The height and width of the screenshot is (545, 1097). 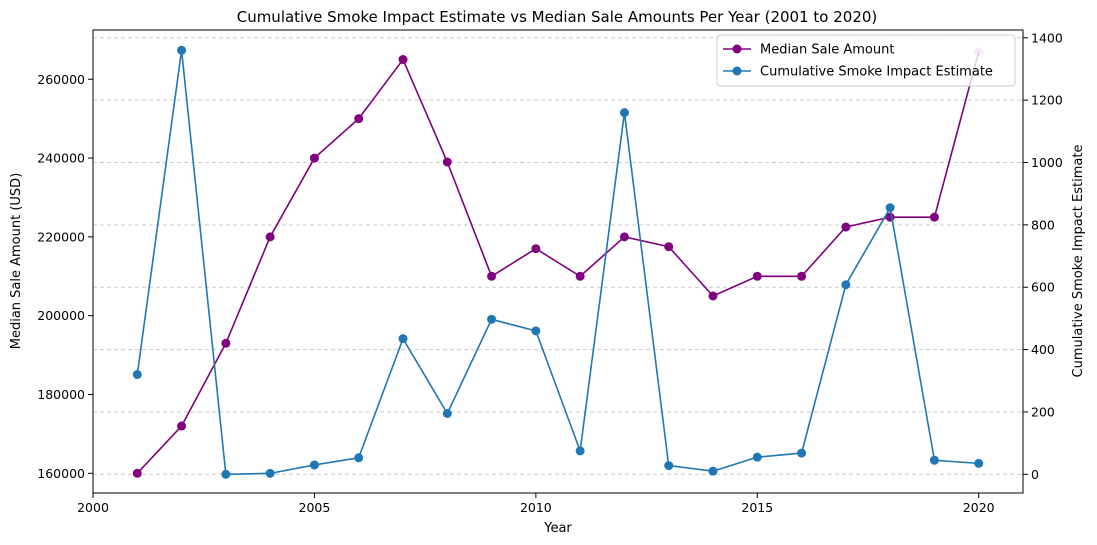 What do you see at coordinates (1043, 411) in the screenshot?
I see `y-right-tick-label: 200` at bounding box center [1043, 411].